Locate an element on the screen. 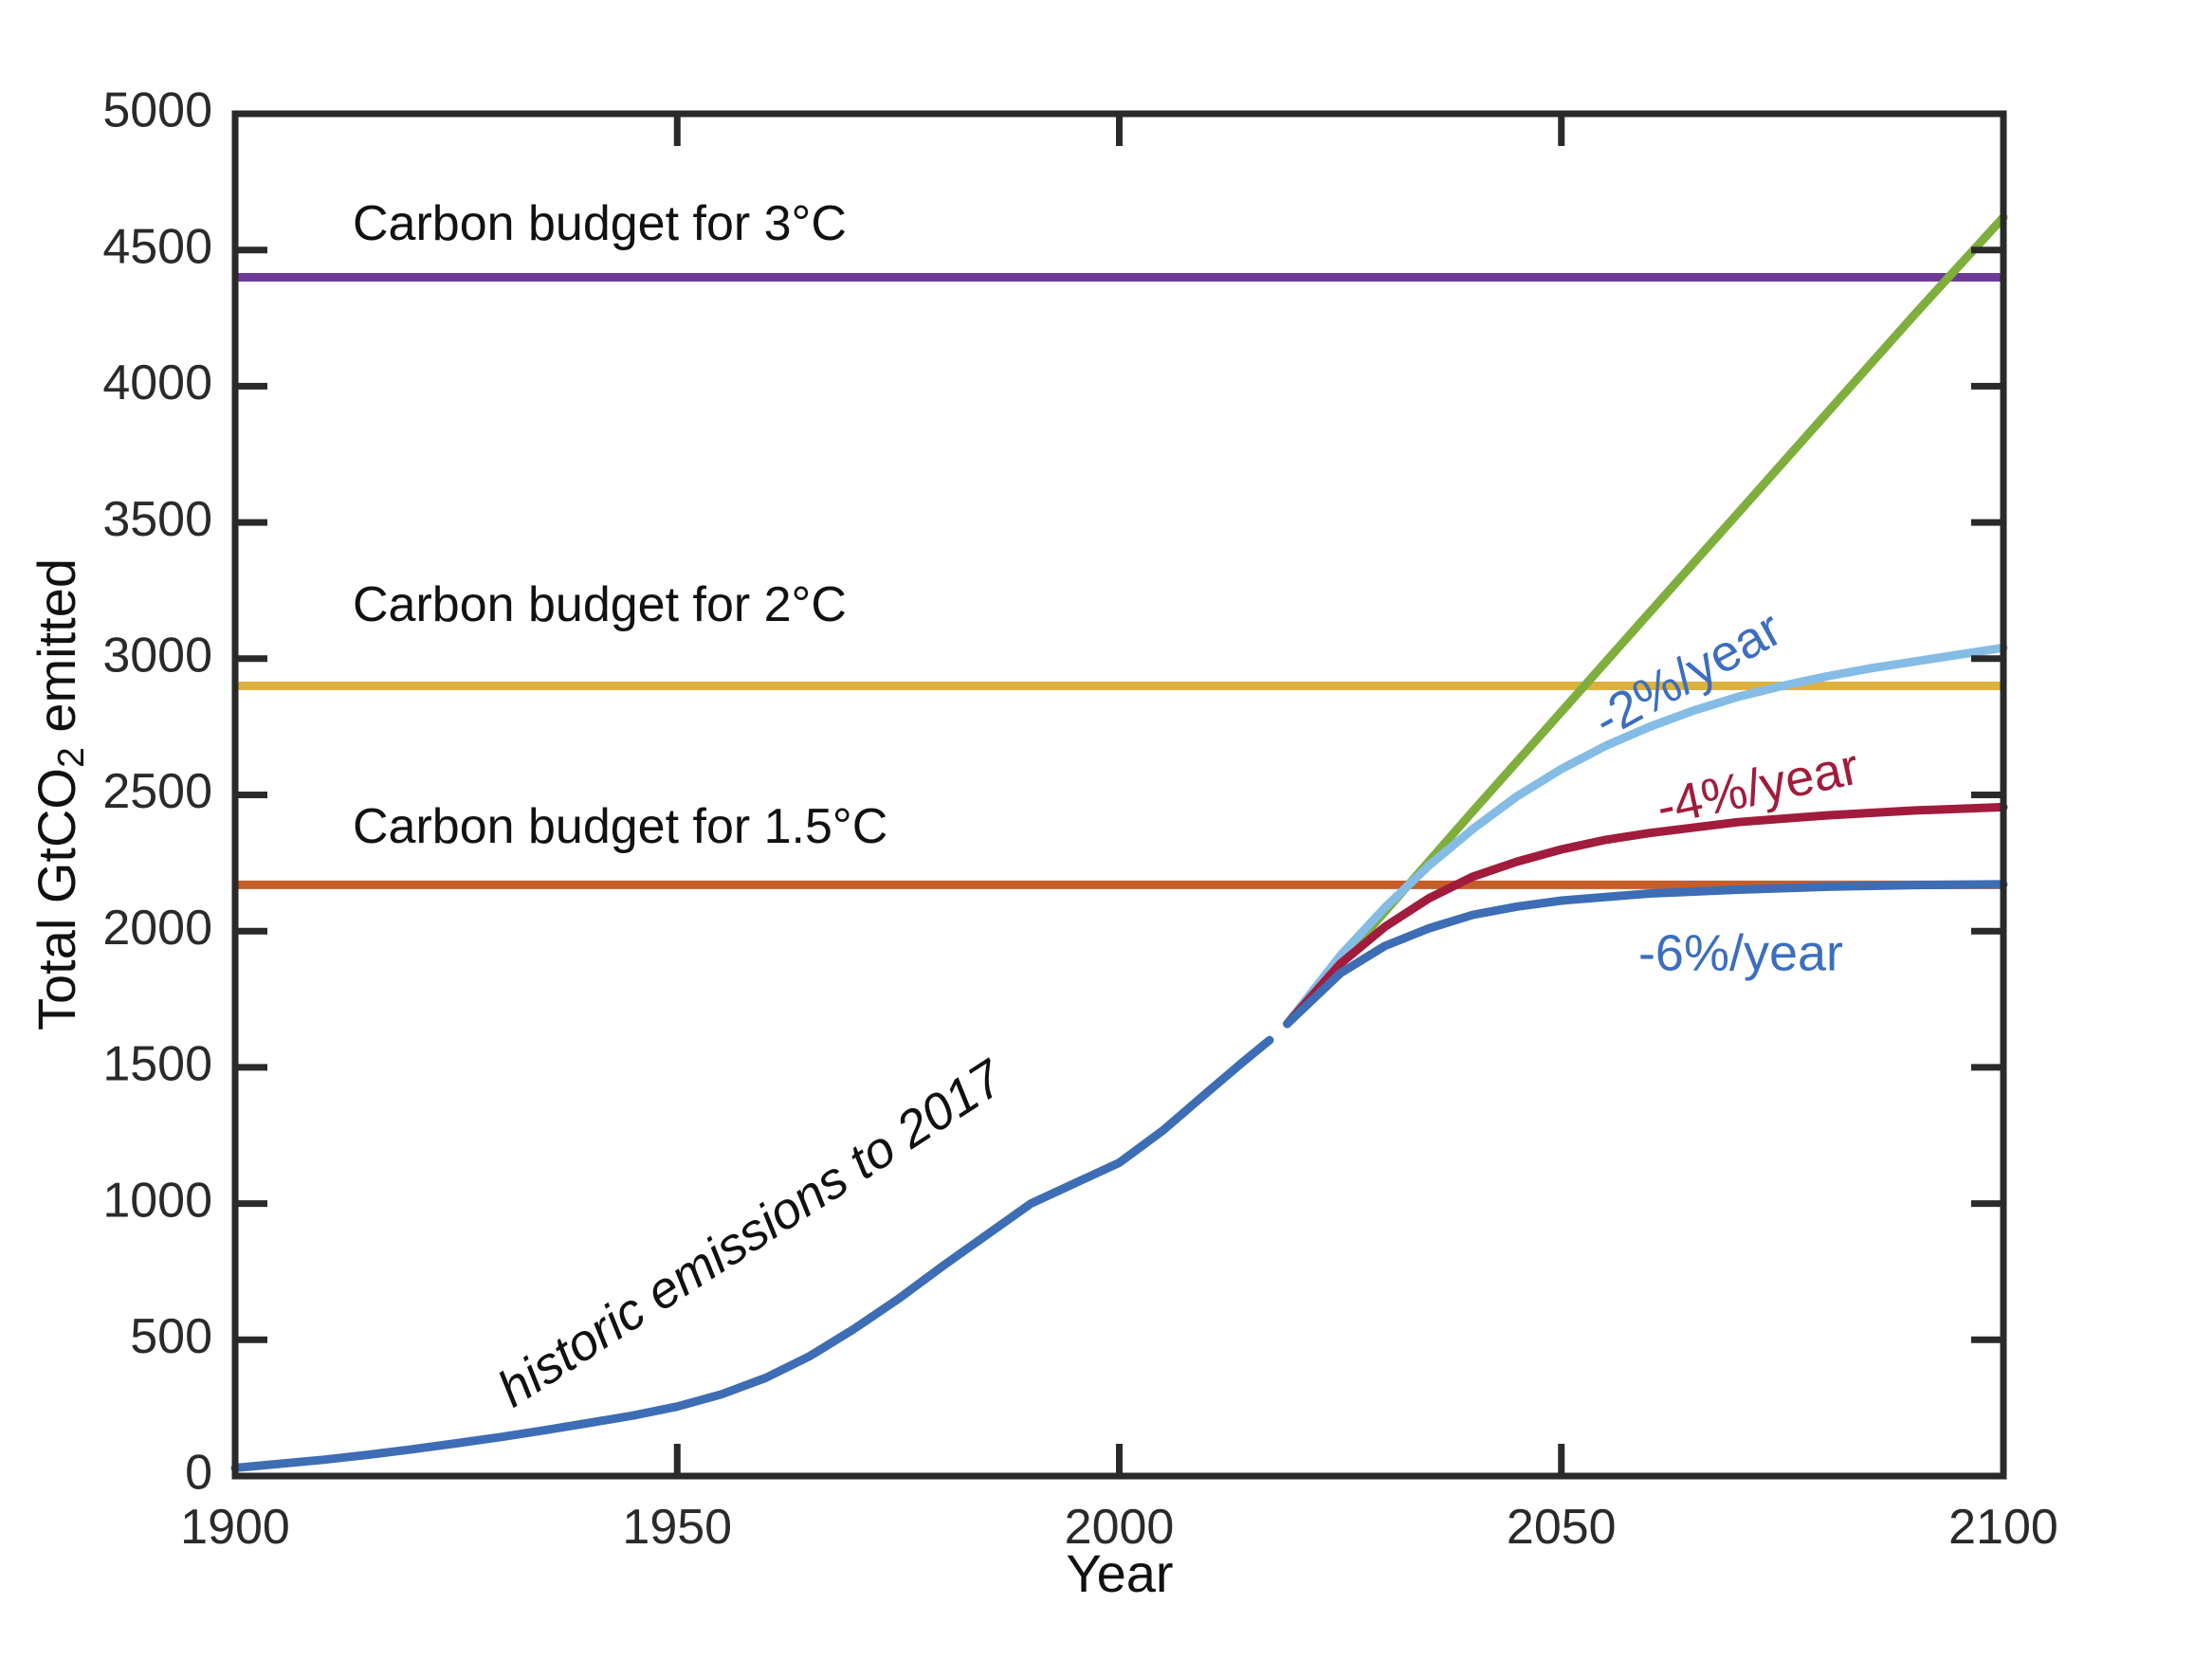  series-historic is located at coordinates (752, 1253).